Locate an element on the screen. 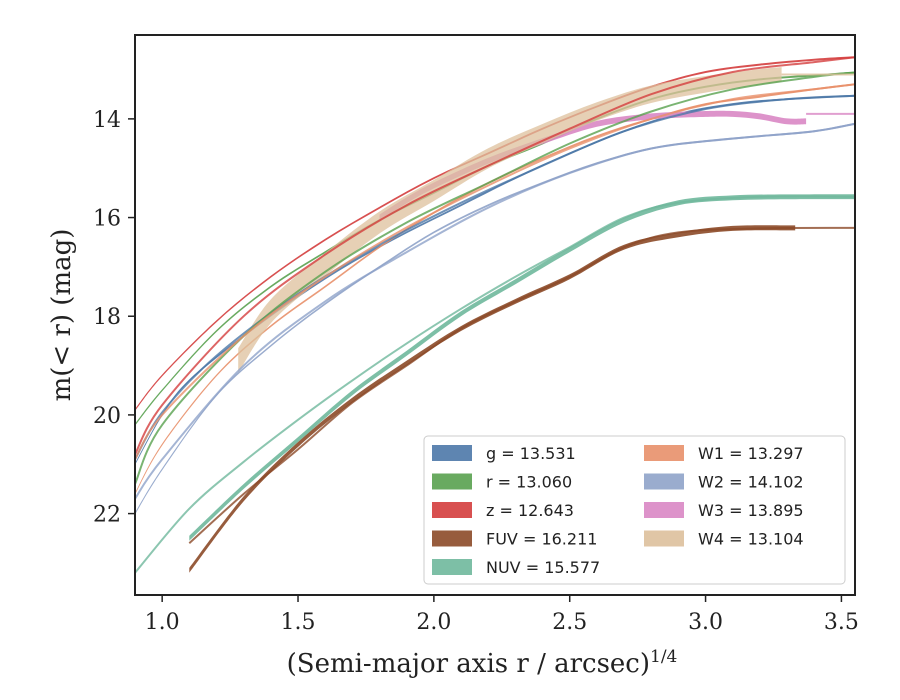  x-tick-label: 3.5 is located at coordinates (841, 622).